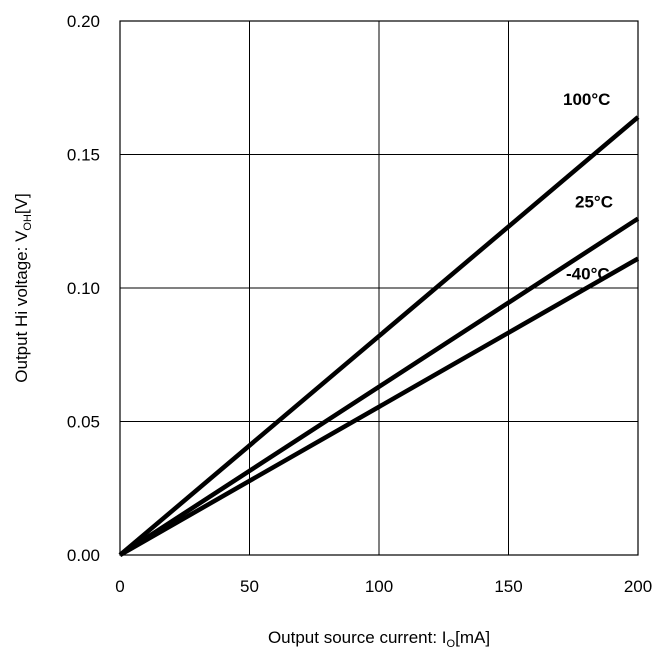 The image size is (657, 657). Describe the element at coordinates (586, 99) in the screenshot. I see `series-label: 100°C` at that location.